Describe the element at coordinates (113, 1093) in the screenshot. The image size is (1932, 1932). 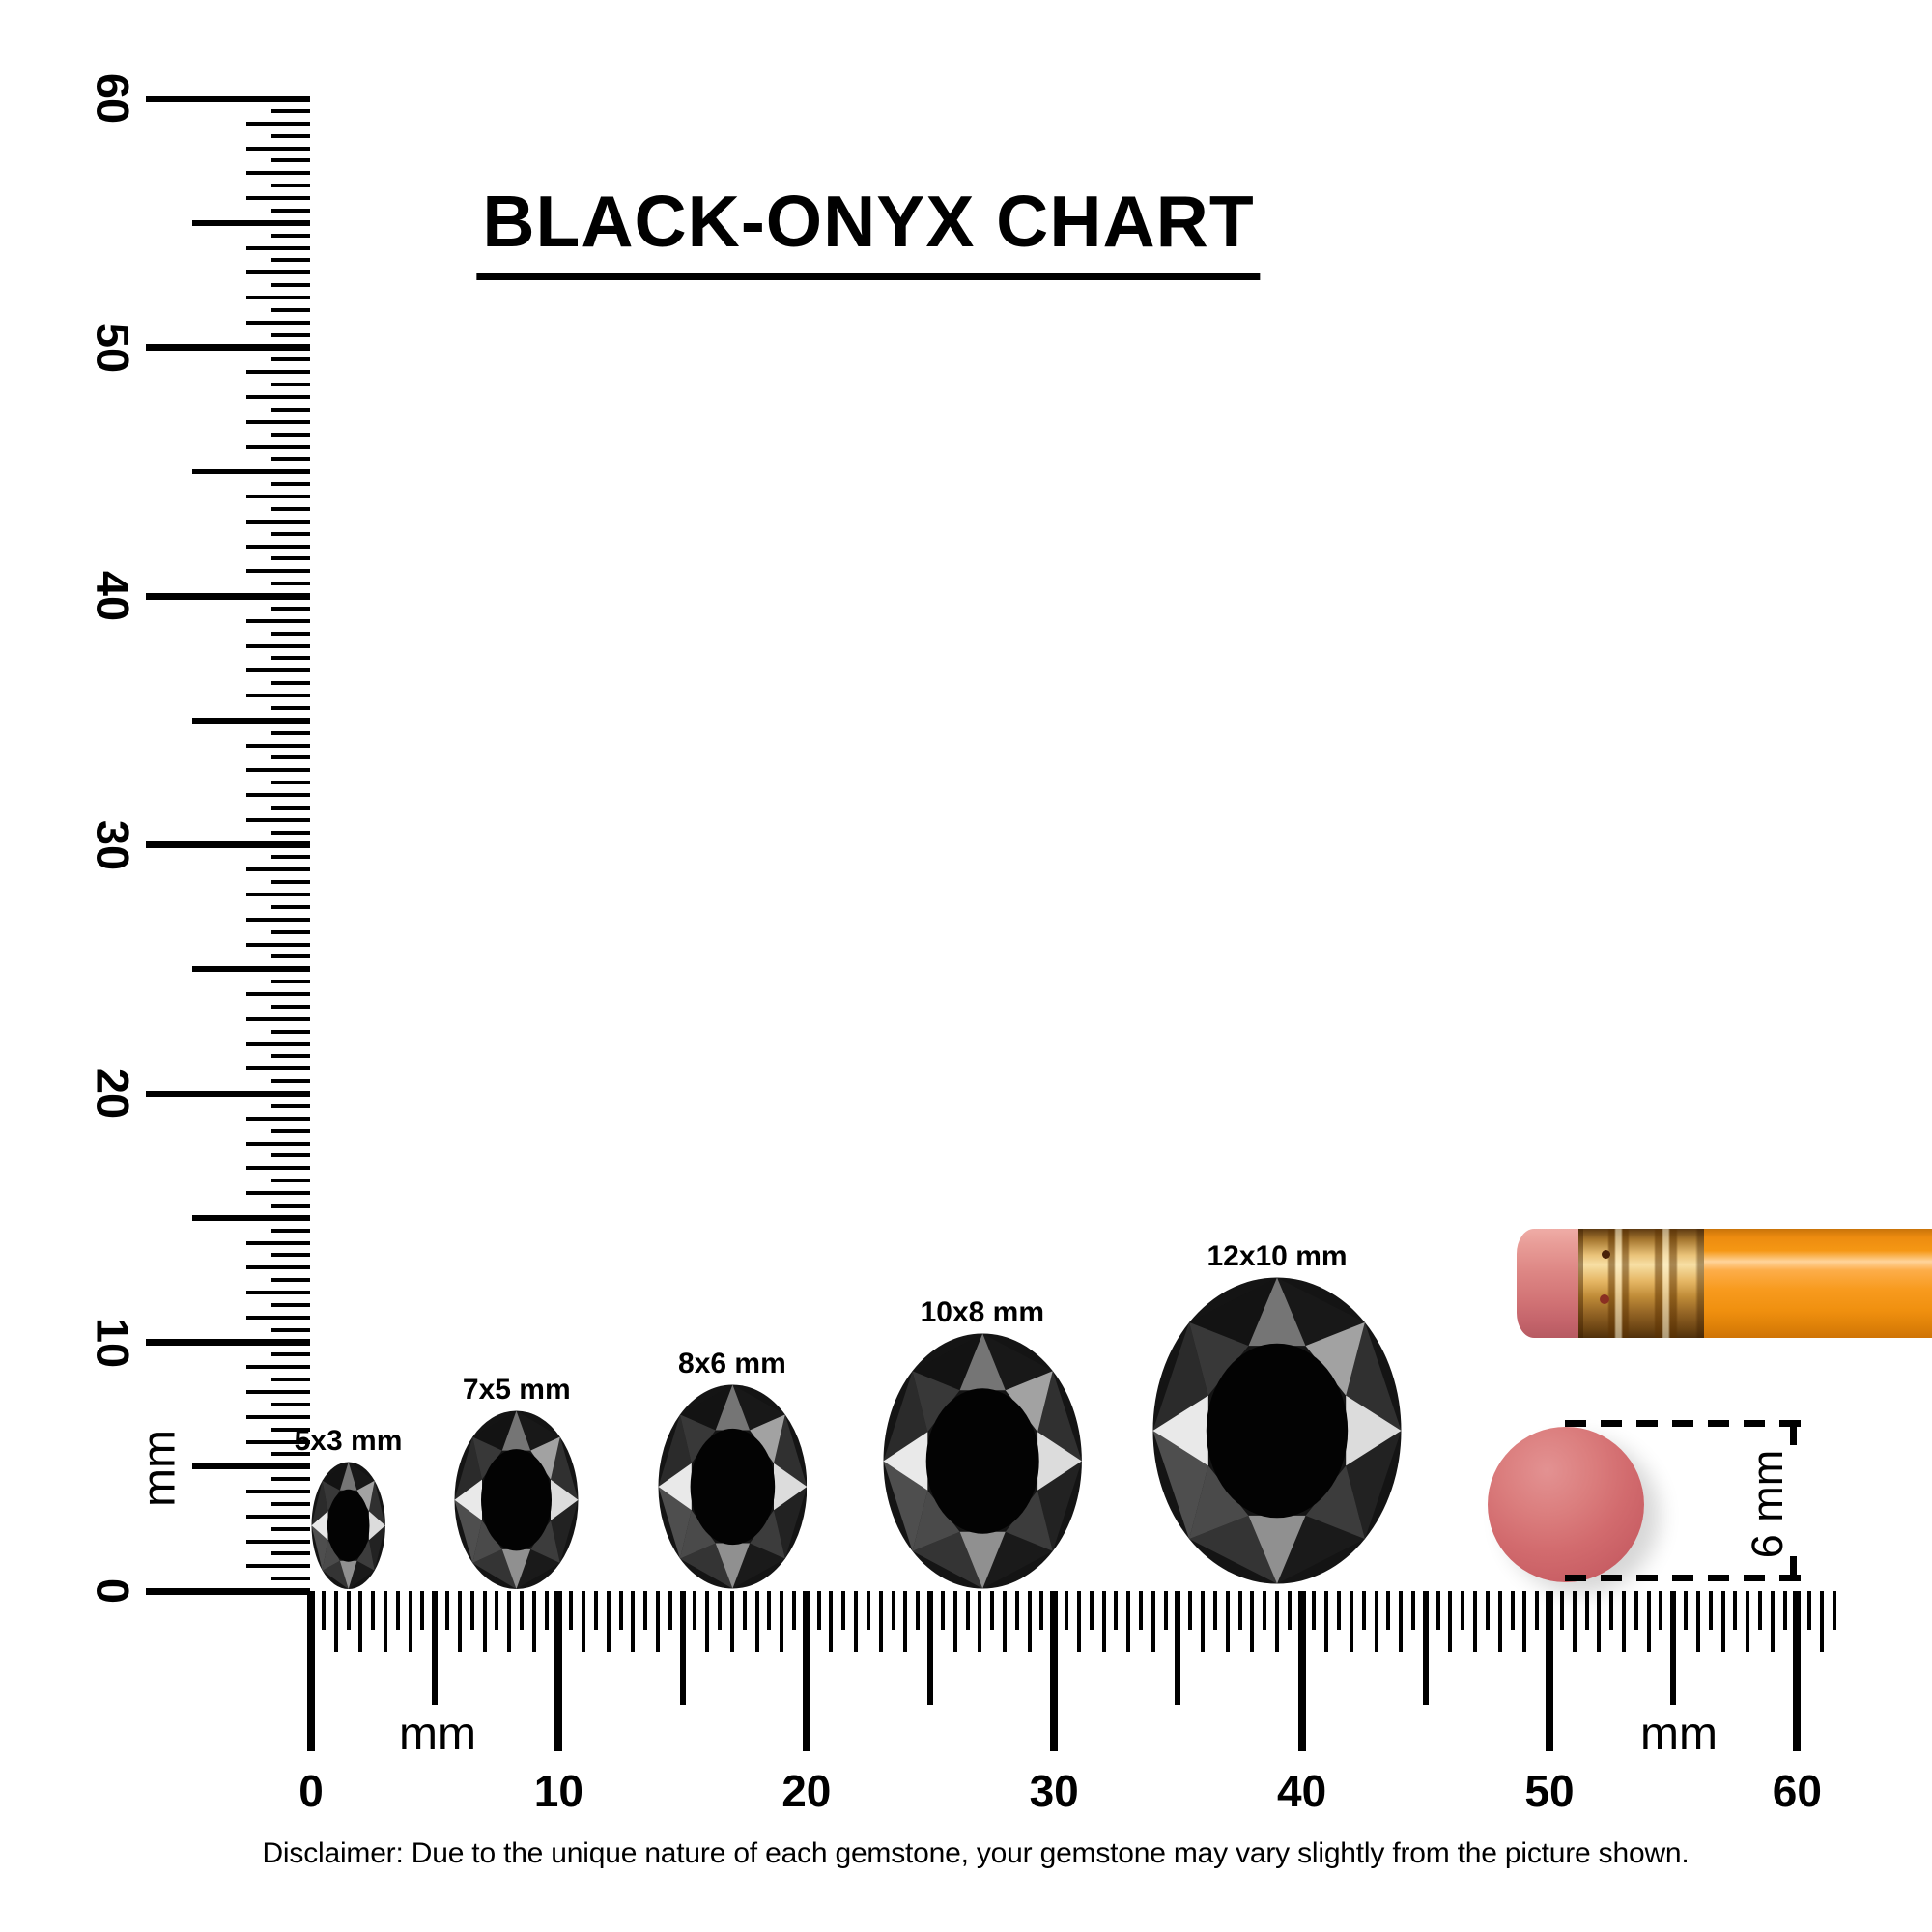
I see `v-ruler-number: 20` at that location.